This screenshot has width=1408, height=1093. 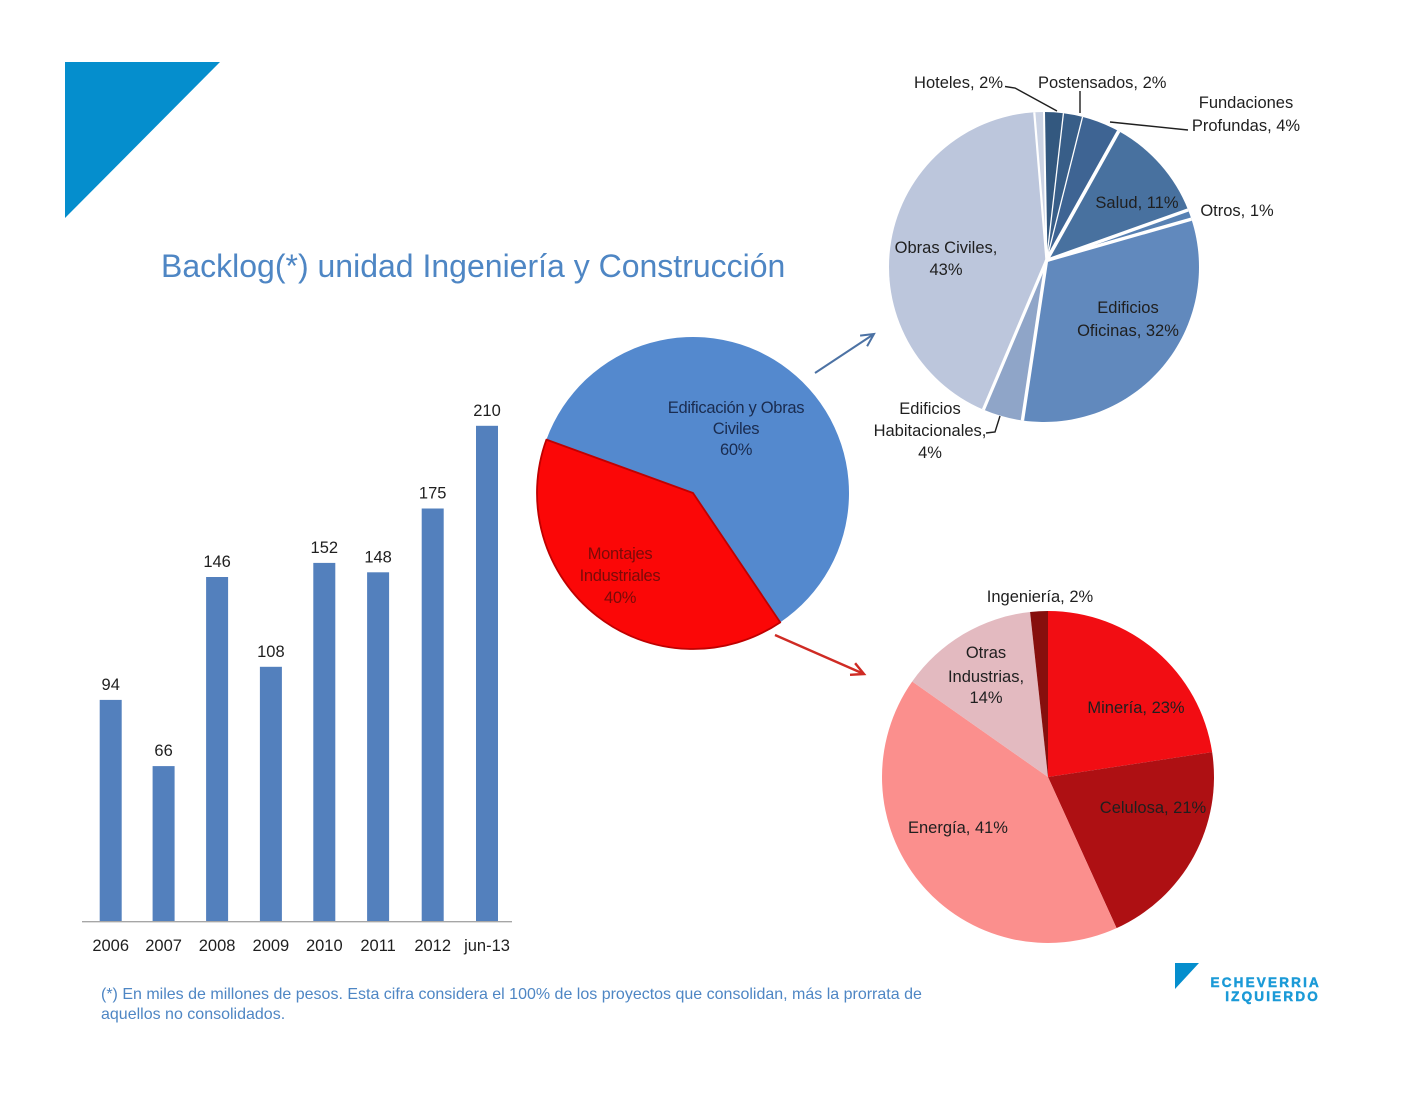 I want to click on svg-text: ECHEVERRIA, so click(x=1265, y=982).